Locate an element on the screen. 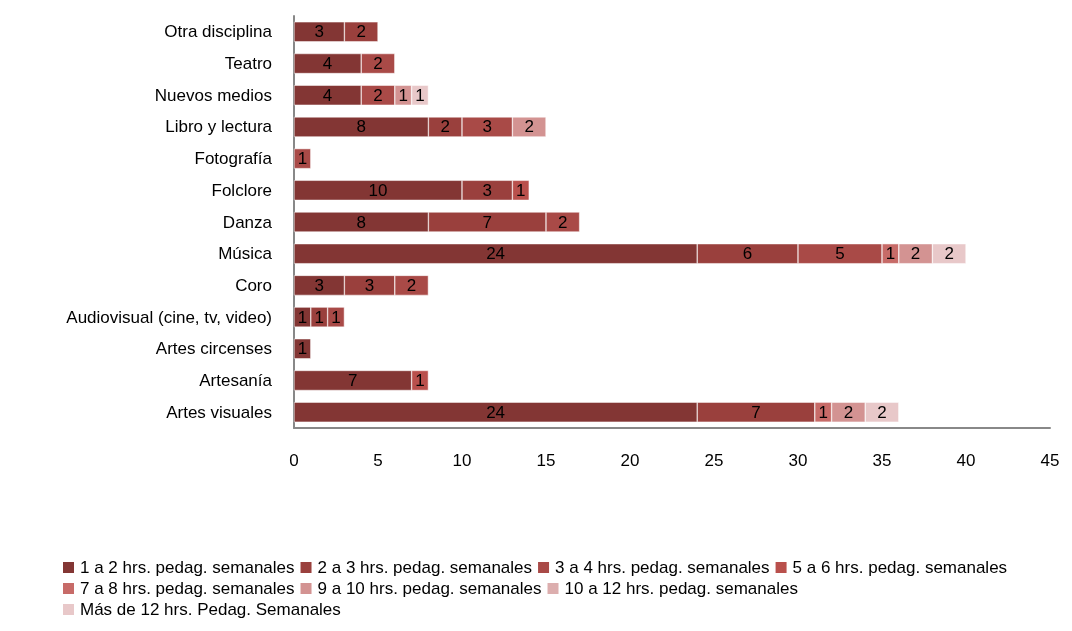 This screenshot has height=631, width=1072. data-label: 6 is located at coordinates (747, 254).